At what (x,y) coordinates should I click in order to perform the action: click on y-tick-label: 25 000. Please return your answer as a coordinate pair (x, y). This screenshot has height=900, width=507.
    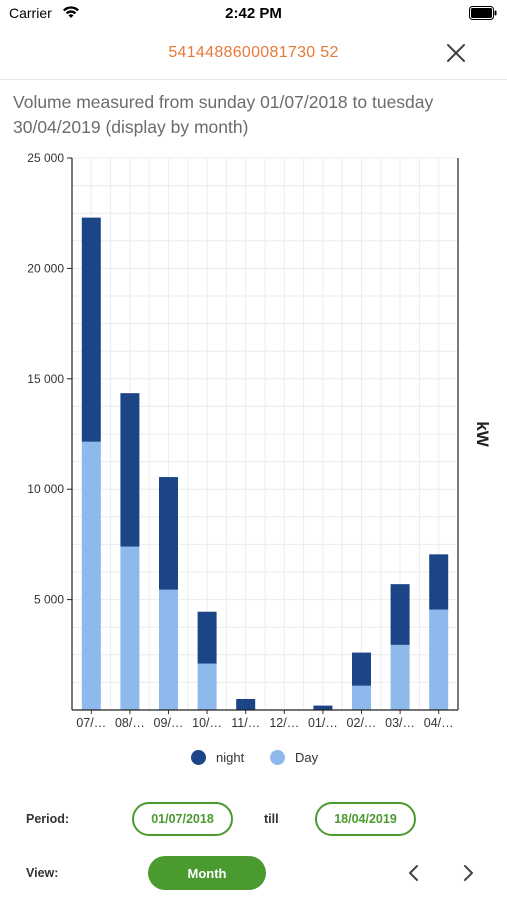
    Looking at the image, I should click on (45, 158).